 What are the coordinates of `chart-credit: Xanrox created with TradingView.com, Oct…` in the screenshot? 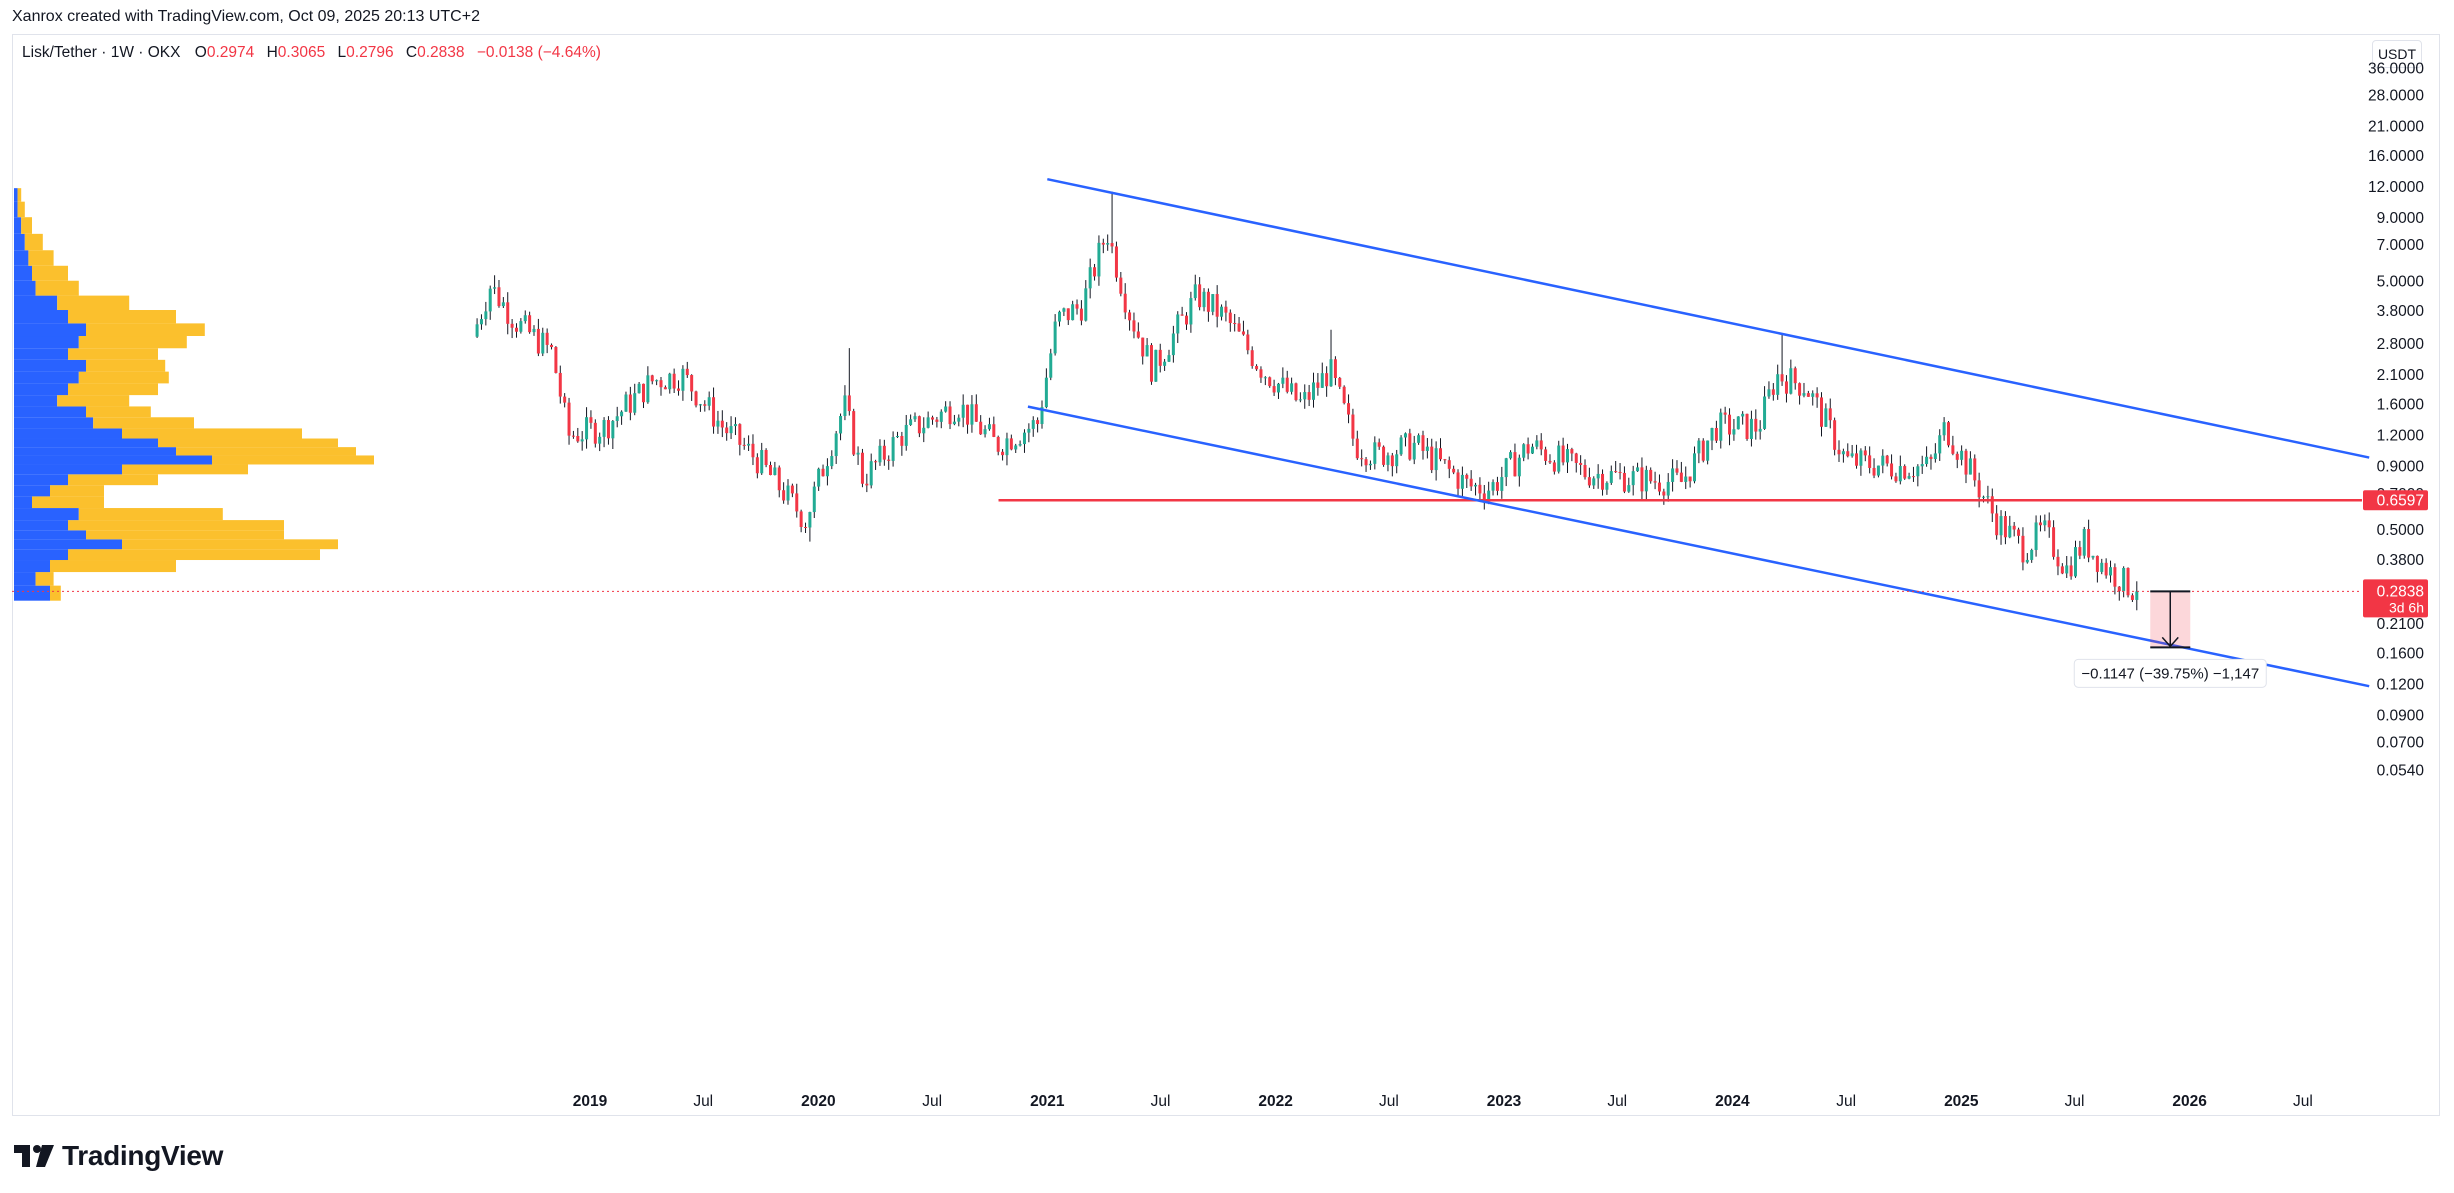 It's located at (246, 16).